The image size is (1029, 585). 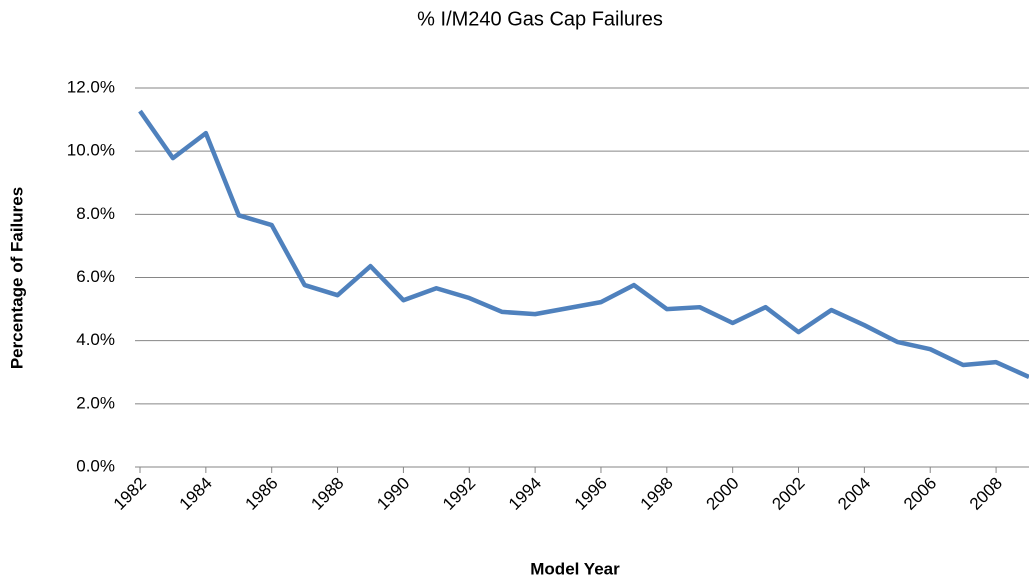 What do you see at coordinates (920, 494) in the screenshot?
I see `x-tick-label: 2006` at bounding box center [920, 494].